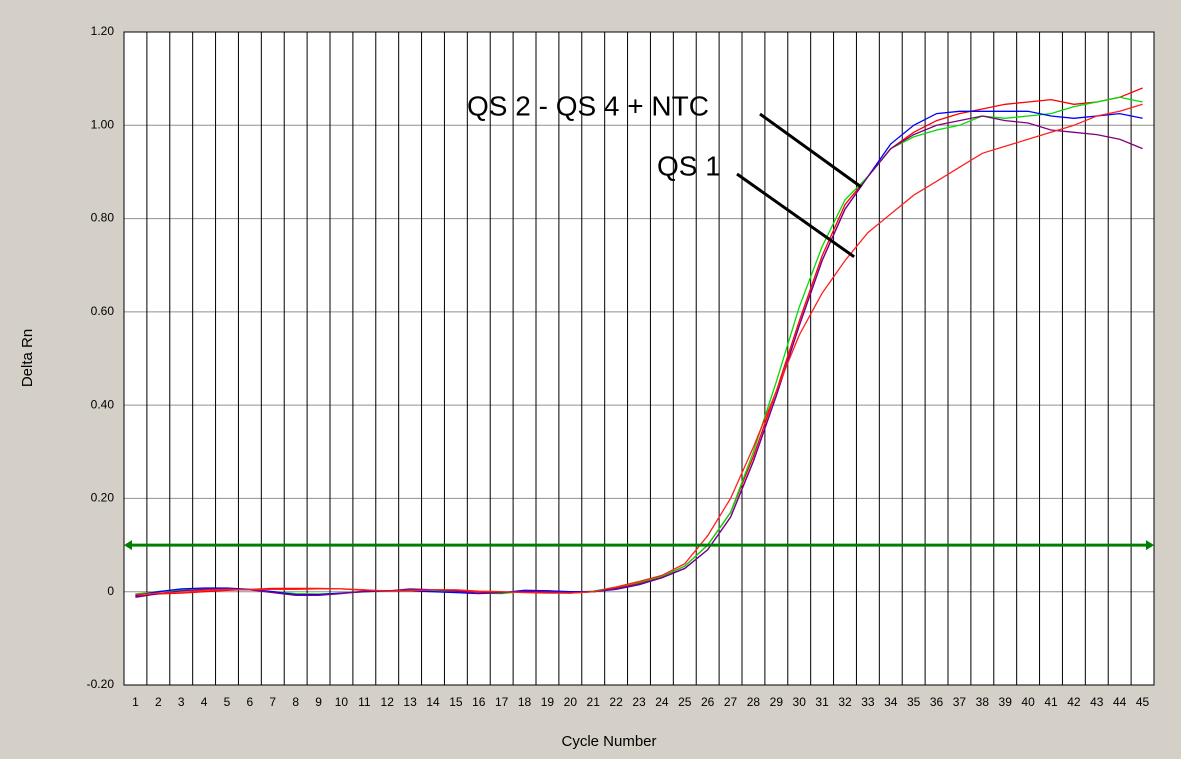 This screenshot has width=1181, height=759. What do you see at coordinates (456, 702) in the screenshot?
I see `x-tick-label: 15` at bounding box center [456, 702].